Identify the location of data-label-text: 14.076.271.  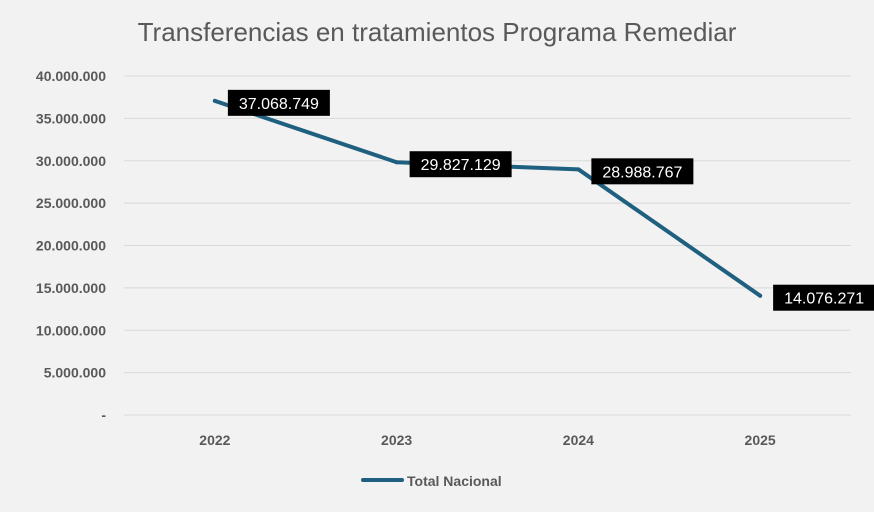
(824, 299).